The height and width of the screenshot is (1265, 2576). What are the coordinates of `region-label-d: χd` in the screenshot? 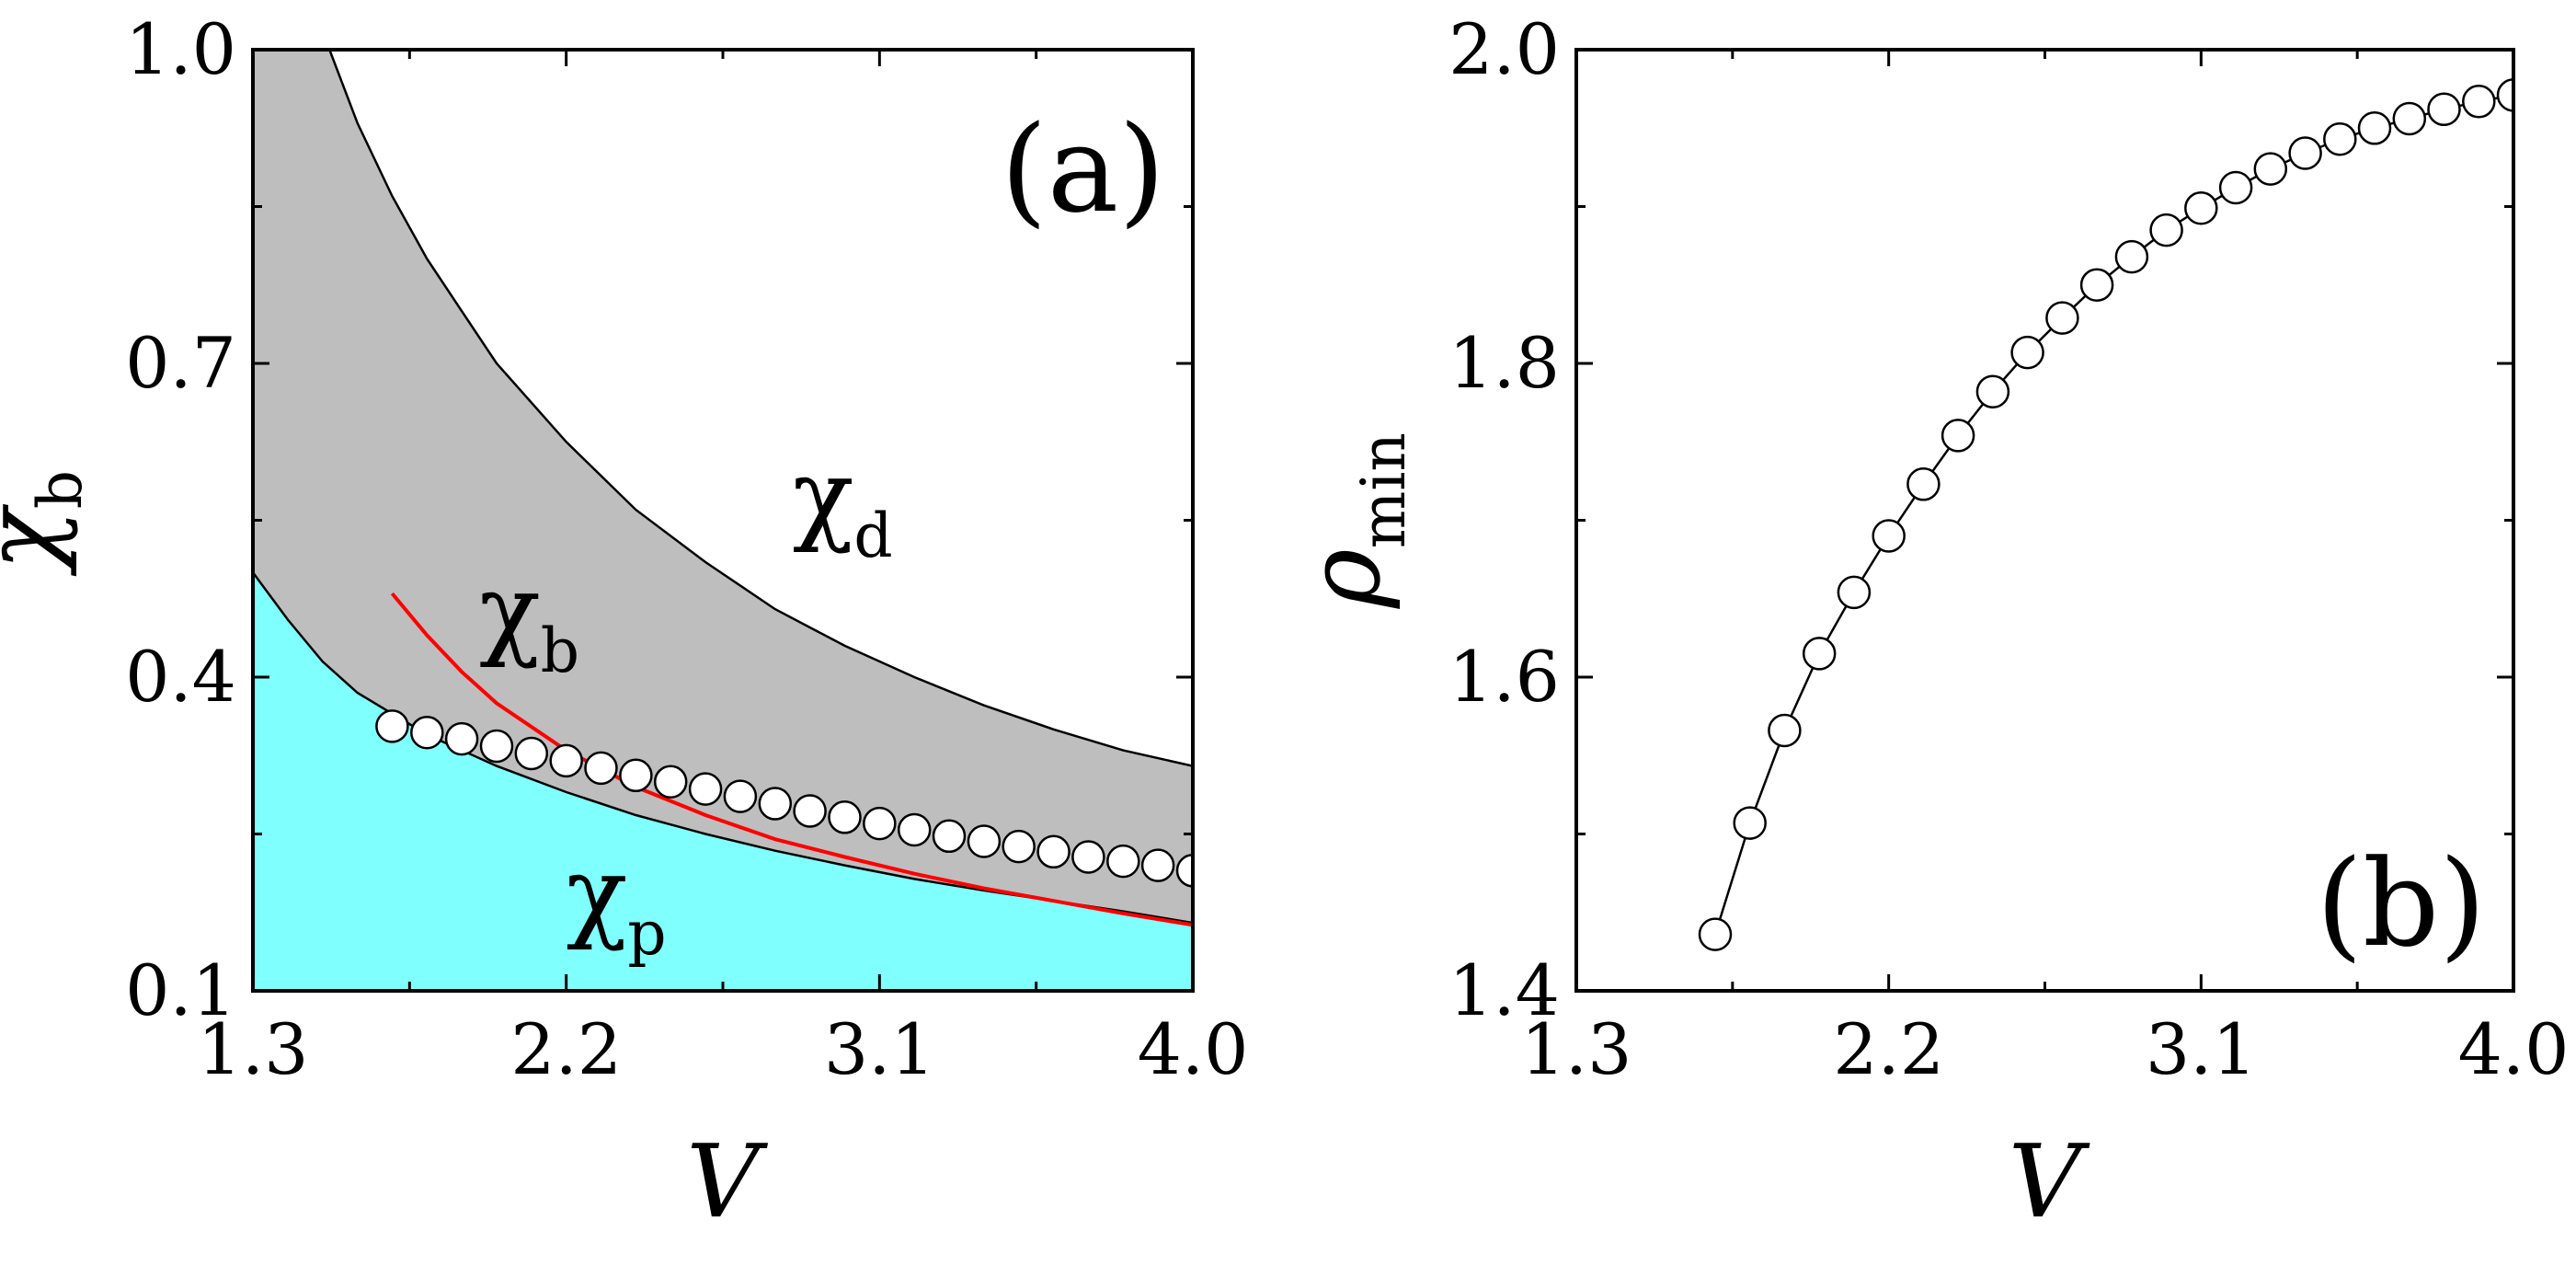 It's located at (843, 504).